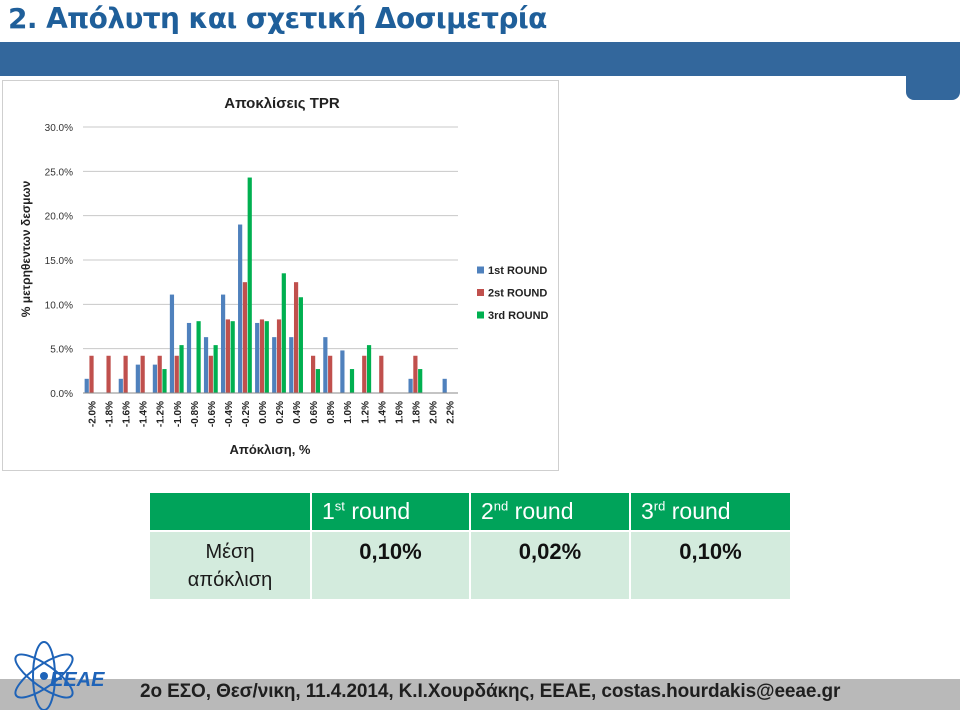 The width and height of the screenshot is (960, 710). What do you see at coordinates (300, 345) in the screenshot?
I see `bar-3rd-round-0.4%` at bounding box center [300, 345].